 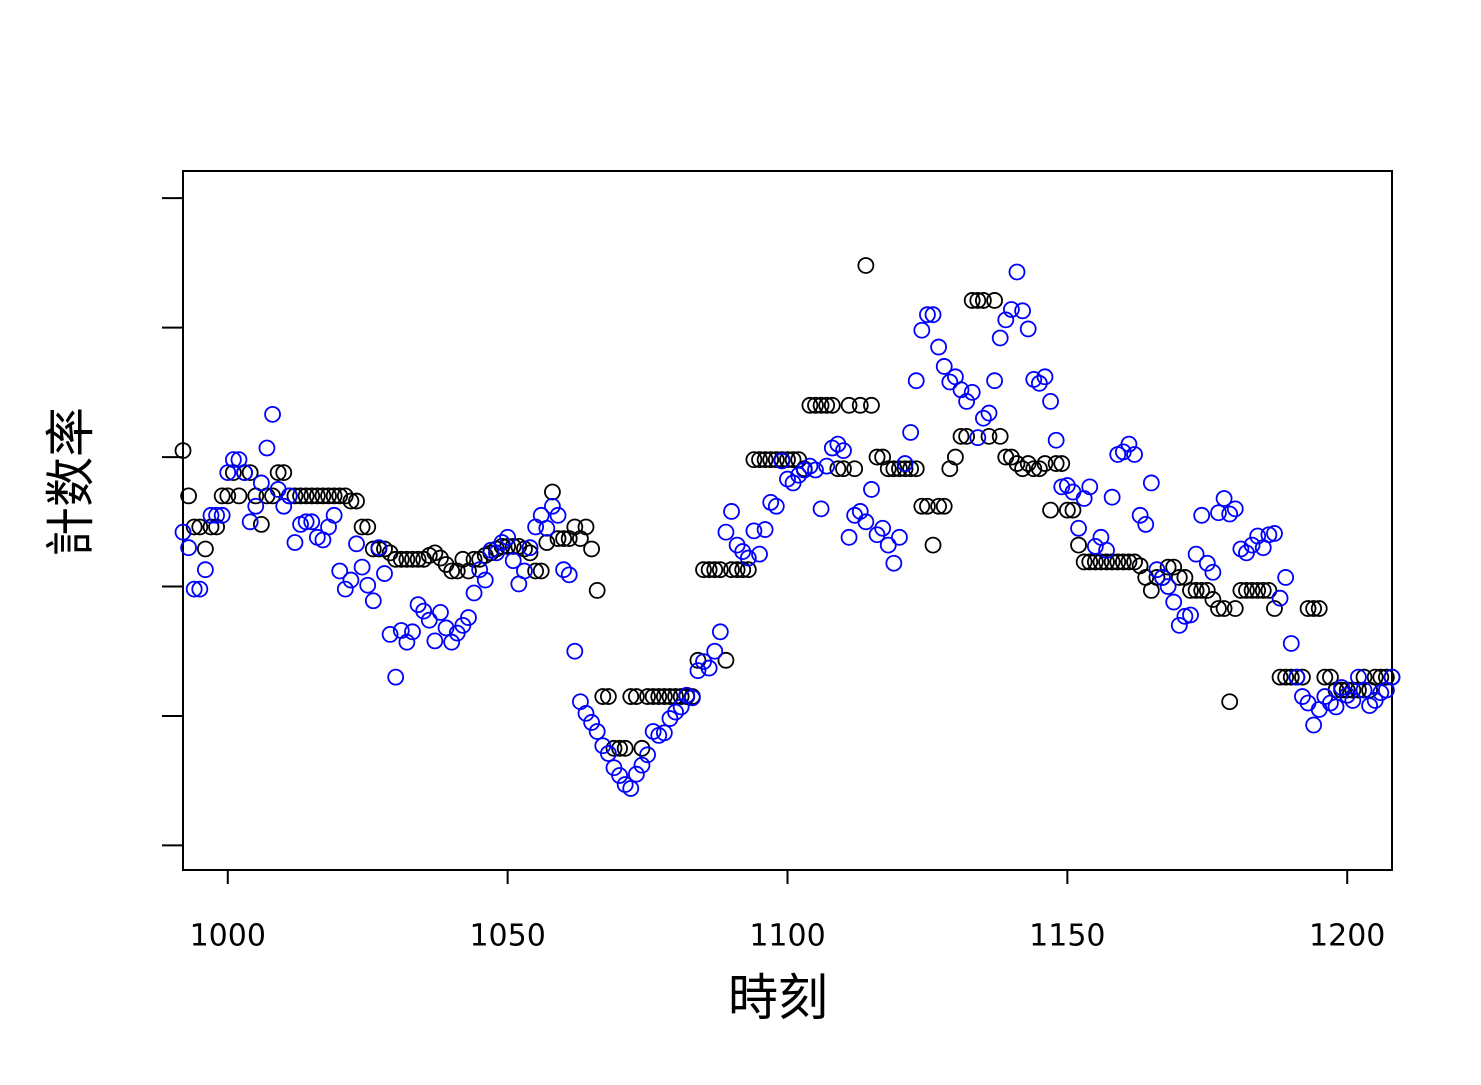 What do you see at coordinates (778, 998) in the screenshot?
I see `x-axis-label: 時刻` at bounding box center [778, 998].